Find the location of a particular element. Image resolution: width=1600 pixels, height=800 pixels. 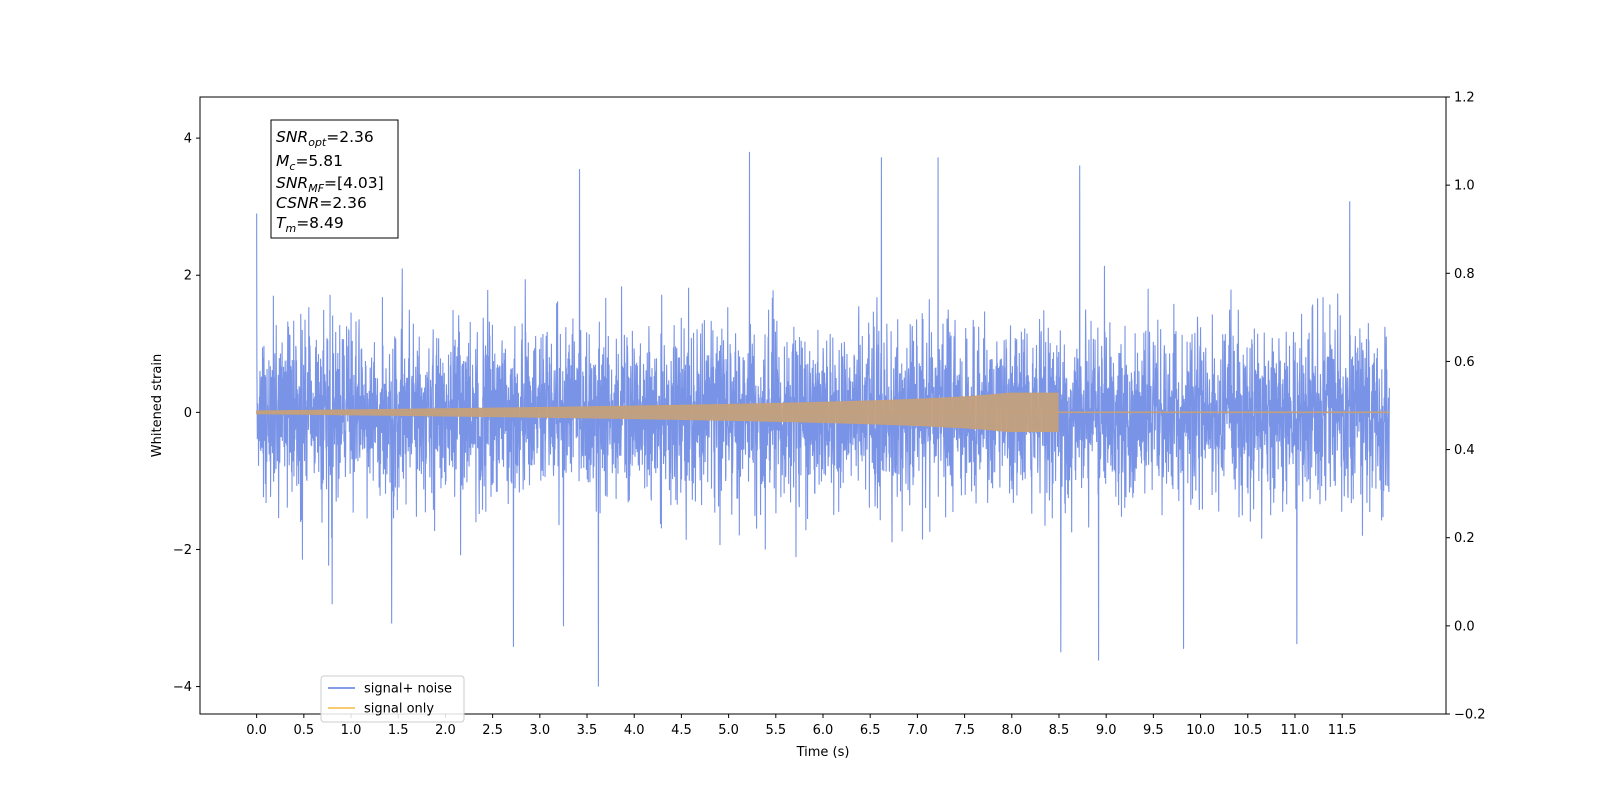

x-tick-label: 2.5 is located at coordinates (492, 730).